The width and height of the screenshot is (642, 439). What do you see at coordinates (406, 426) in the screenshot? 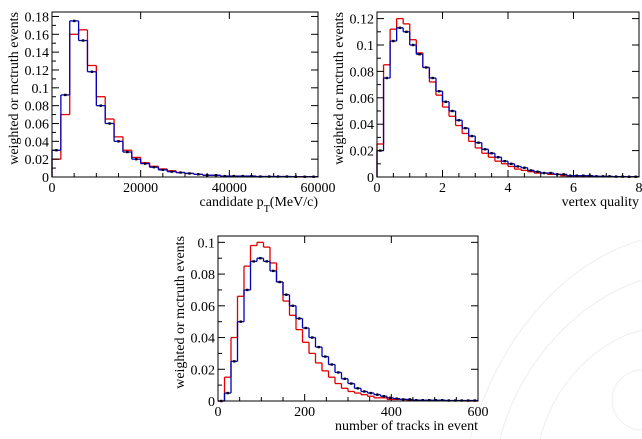
I see `x-axis-label: number of tracks in event` at bounding box center [406, 426].